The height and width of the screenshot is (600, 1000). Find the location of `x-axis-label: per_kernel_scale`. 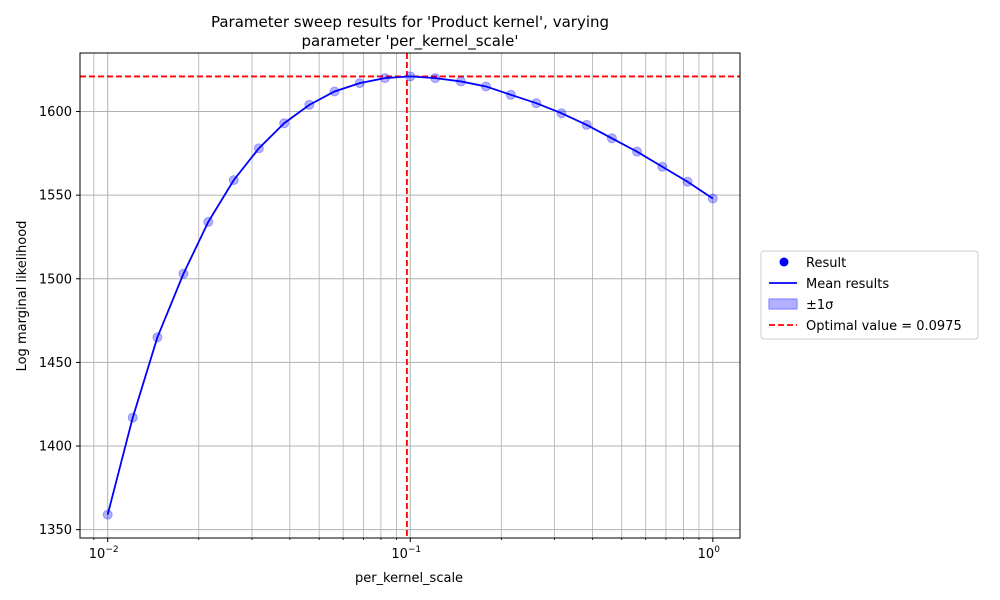

x-axis-label: per_kernel_scale is located at coordinates (409, 578).